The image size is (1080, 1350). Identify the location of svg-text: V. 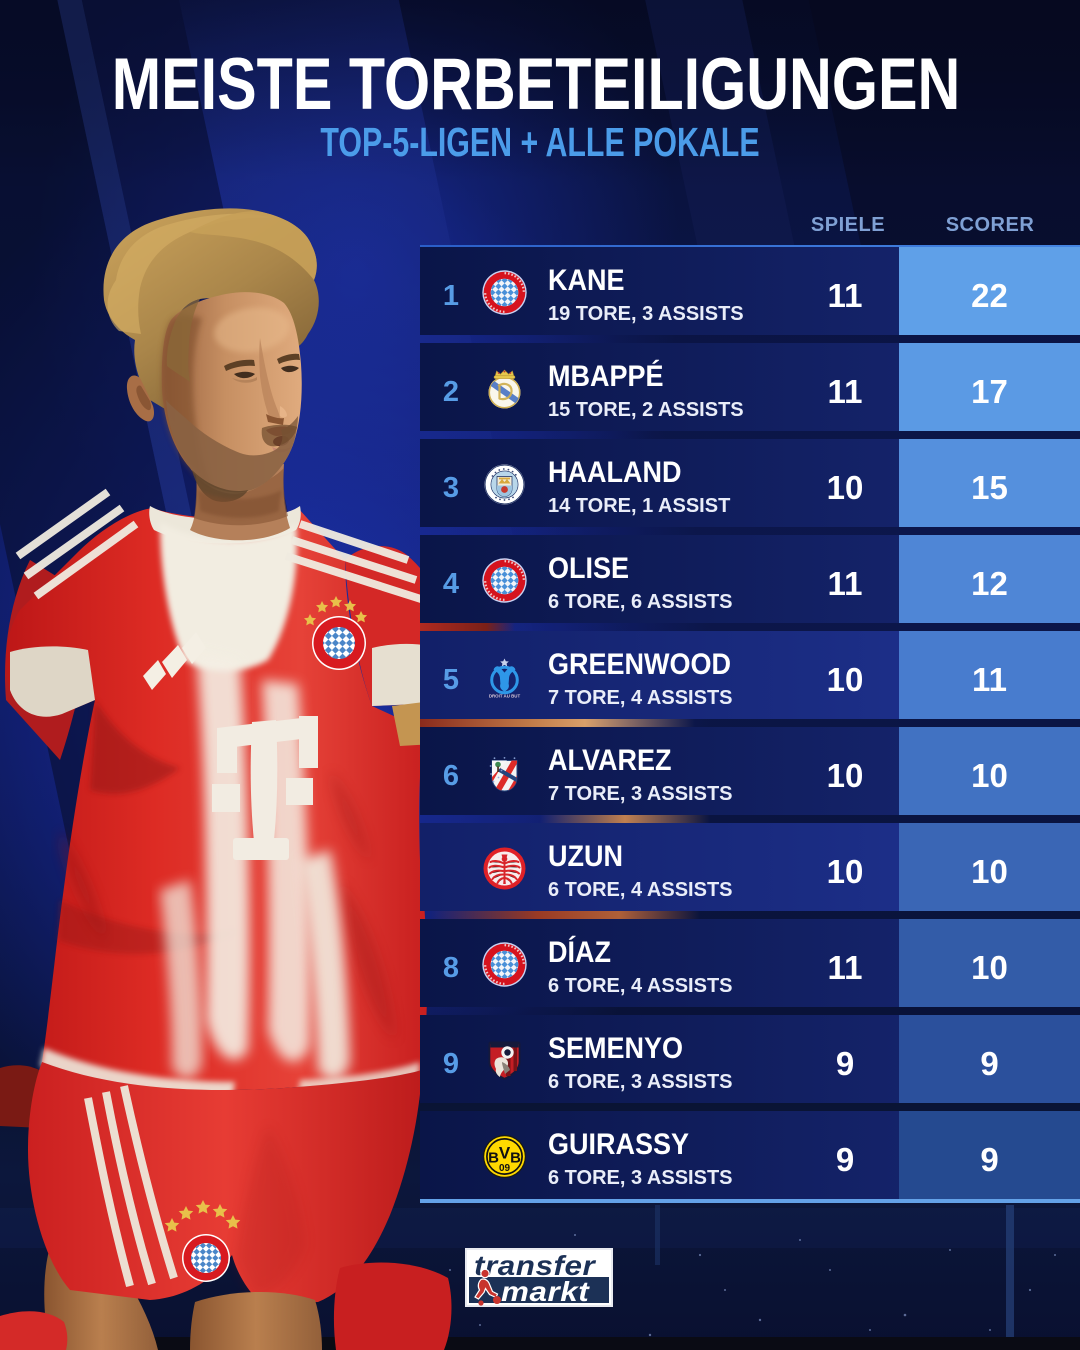
(505, 1153).